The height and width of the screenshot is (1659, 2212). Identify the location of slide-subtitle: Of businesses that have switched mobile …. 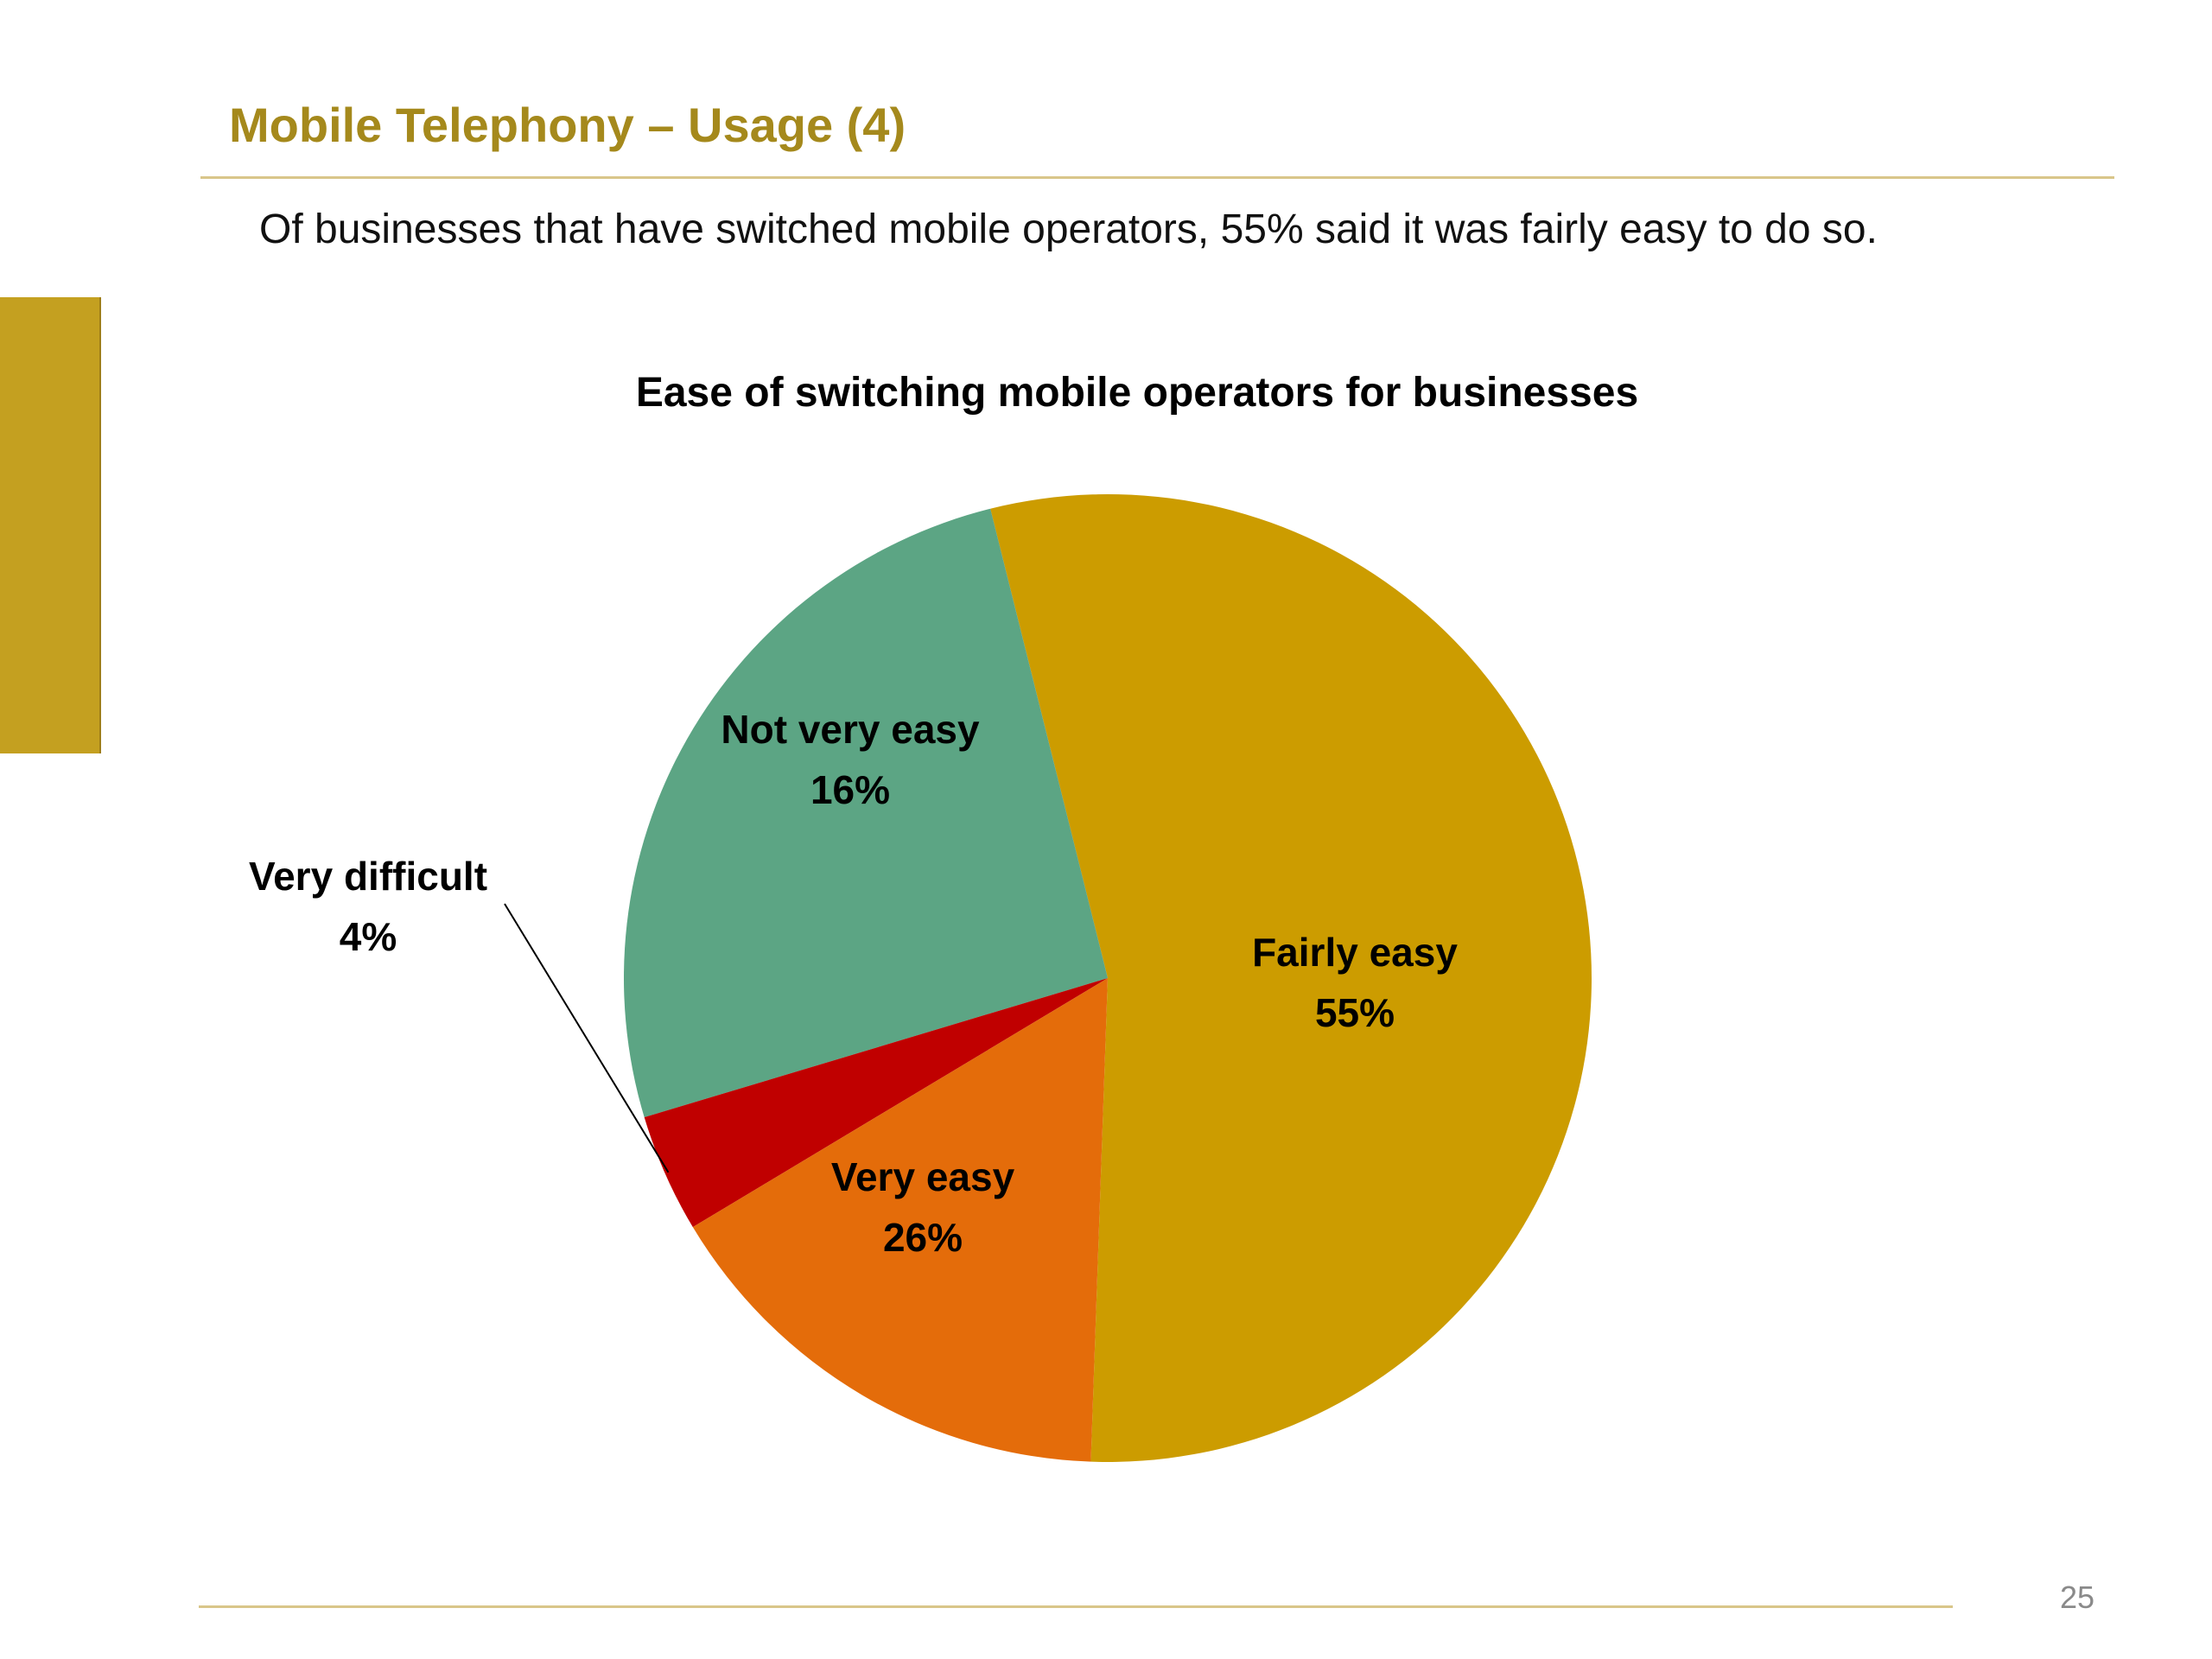
(1068, 230).